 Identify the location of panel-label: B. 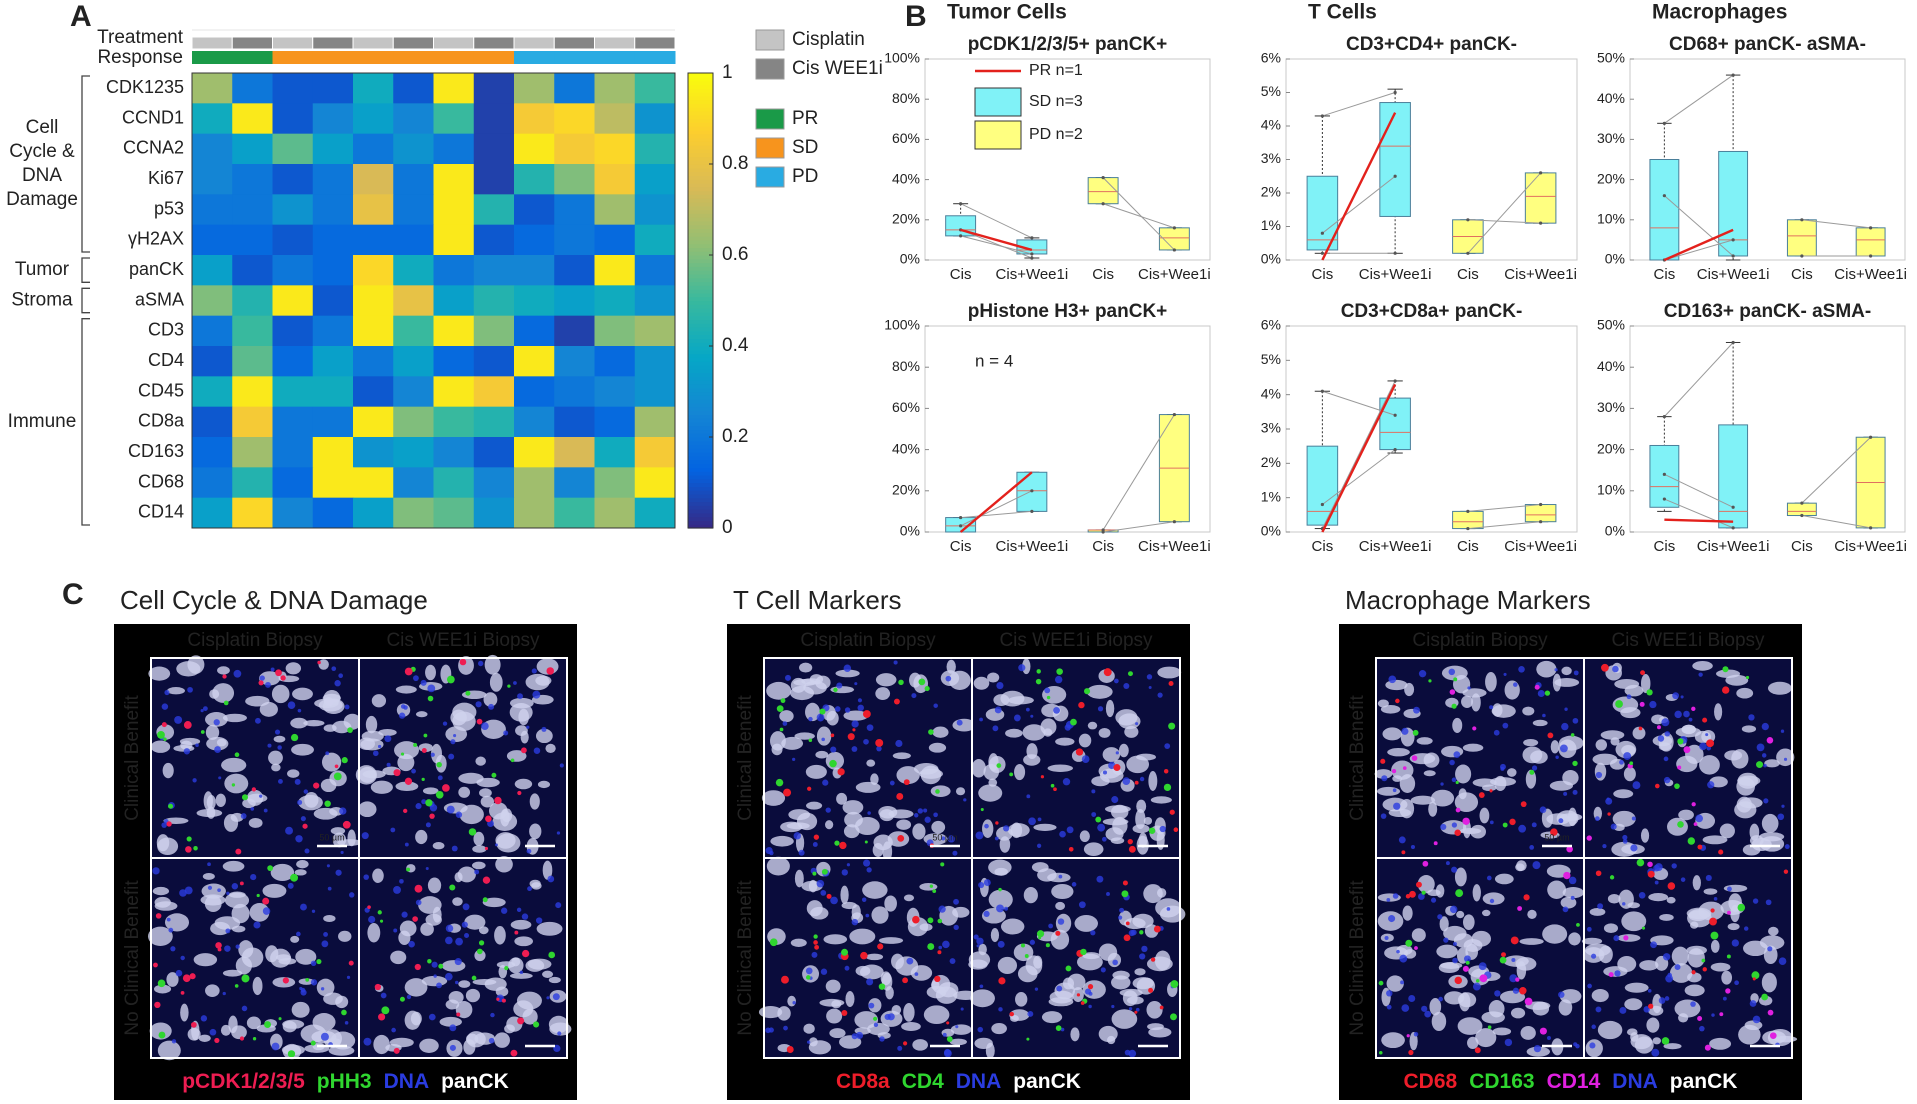
(916, 16).